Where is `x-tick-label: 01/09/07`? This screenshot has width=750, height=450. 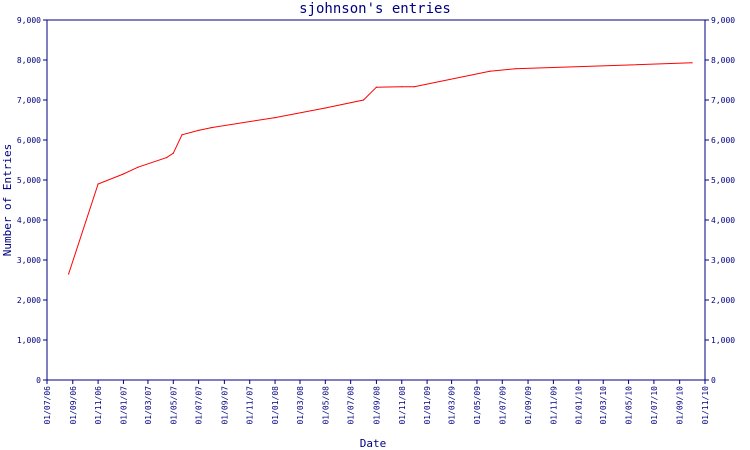 x-tick-label: 01/09/07 is located at coordinates (224, 405).